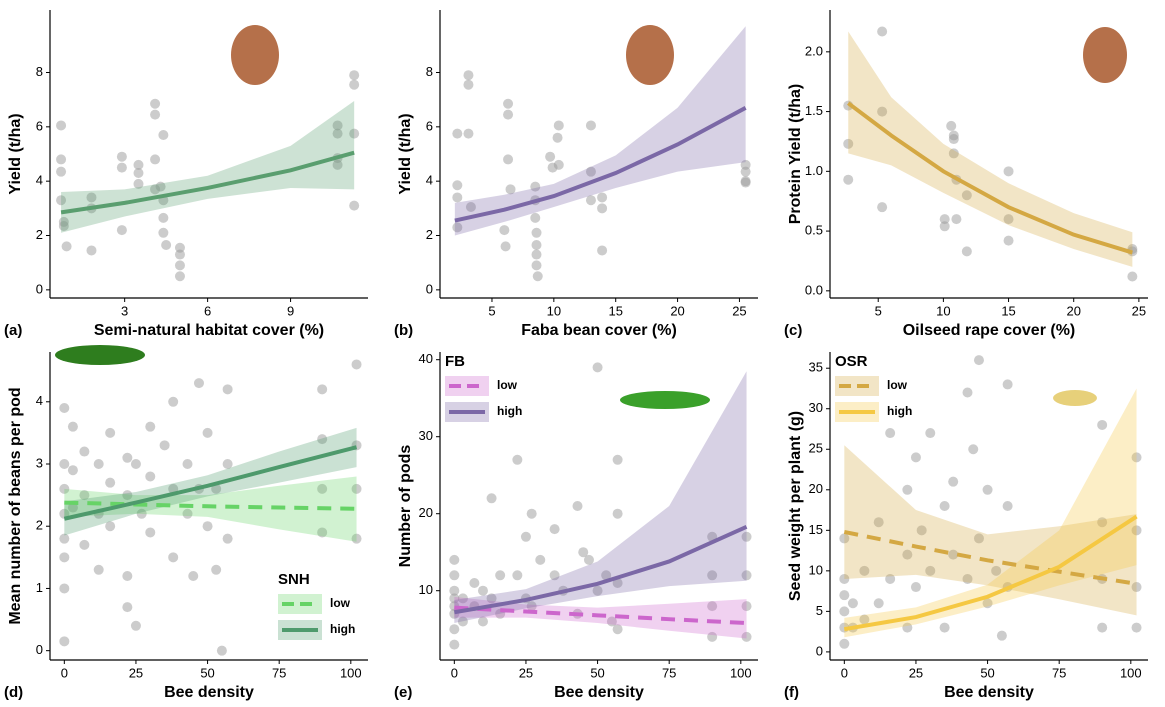 The width and height of the screenshot is (1165, 707). I want to click on x-tick-label: 0, so click(454, 672).